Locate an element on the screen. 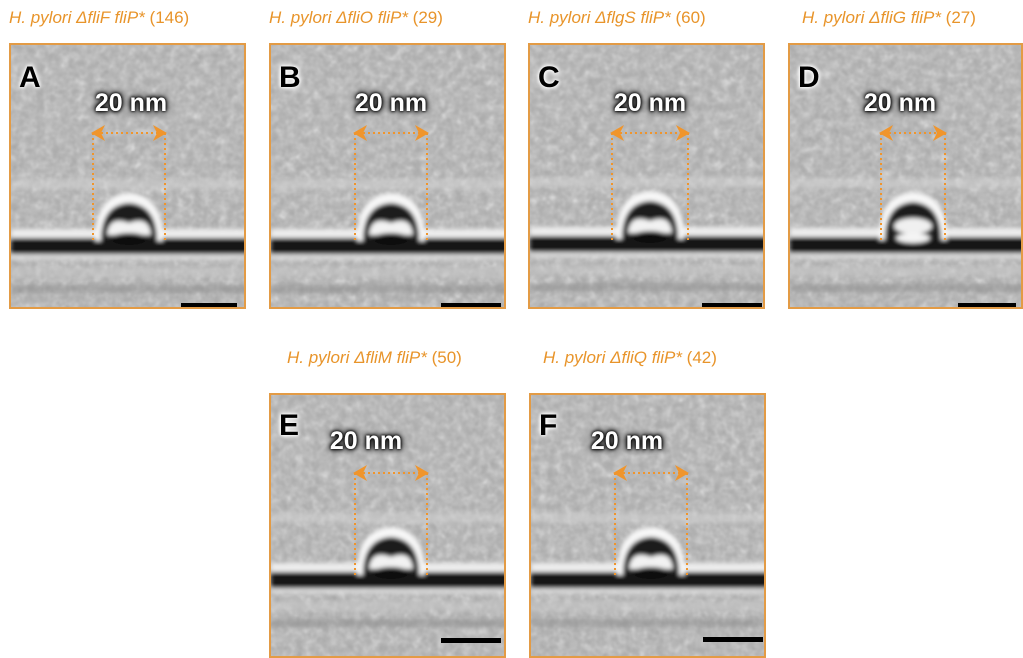 The image size is (1023, 658). count-label: (146) is located at coordinates (169, 17).